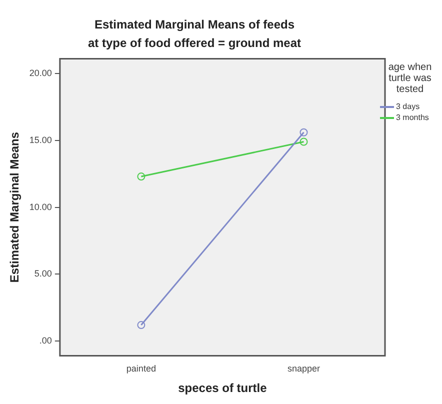 The width and height of the screenshot is (442, 404). Describe the element at coordinates (43, 273) in the screenshot. I see `y-tick-label: 5.00` at that location.